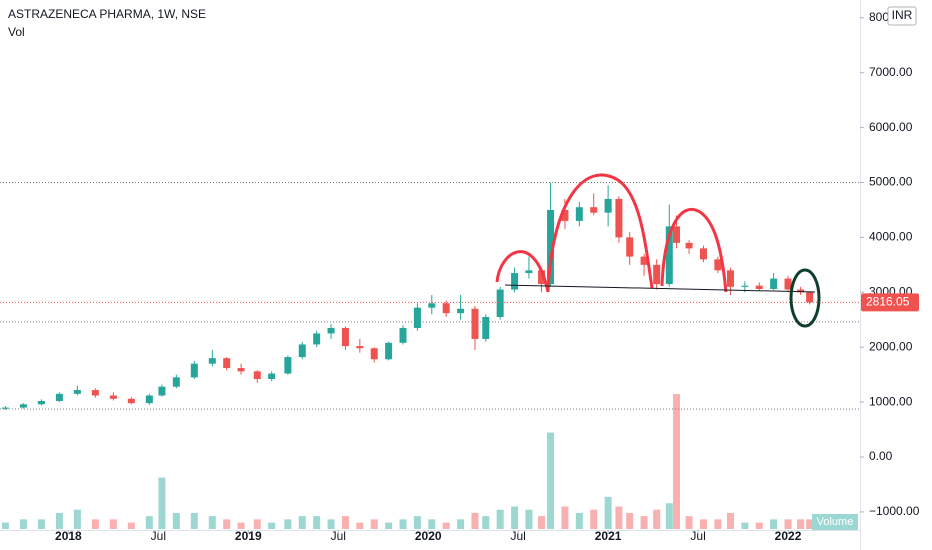 This screenshot has height=550, width=932. I want to click on currency-box, so click(902, 16).